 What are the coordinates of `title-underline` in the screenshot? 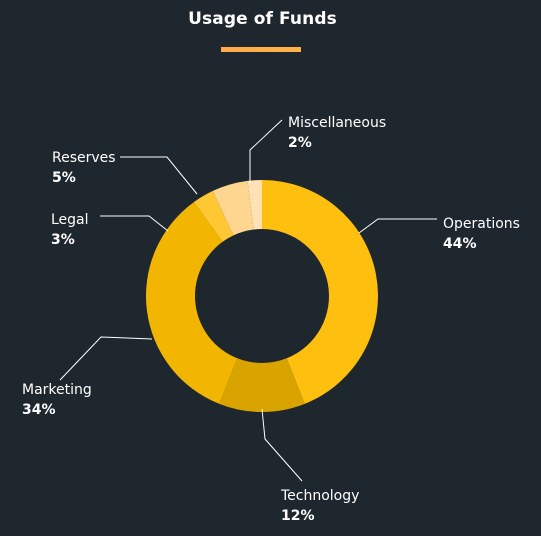 It's located at (261, 49).